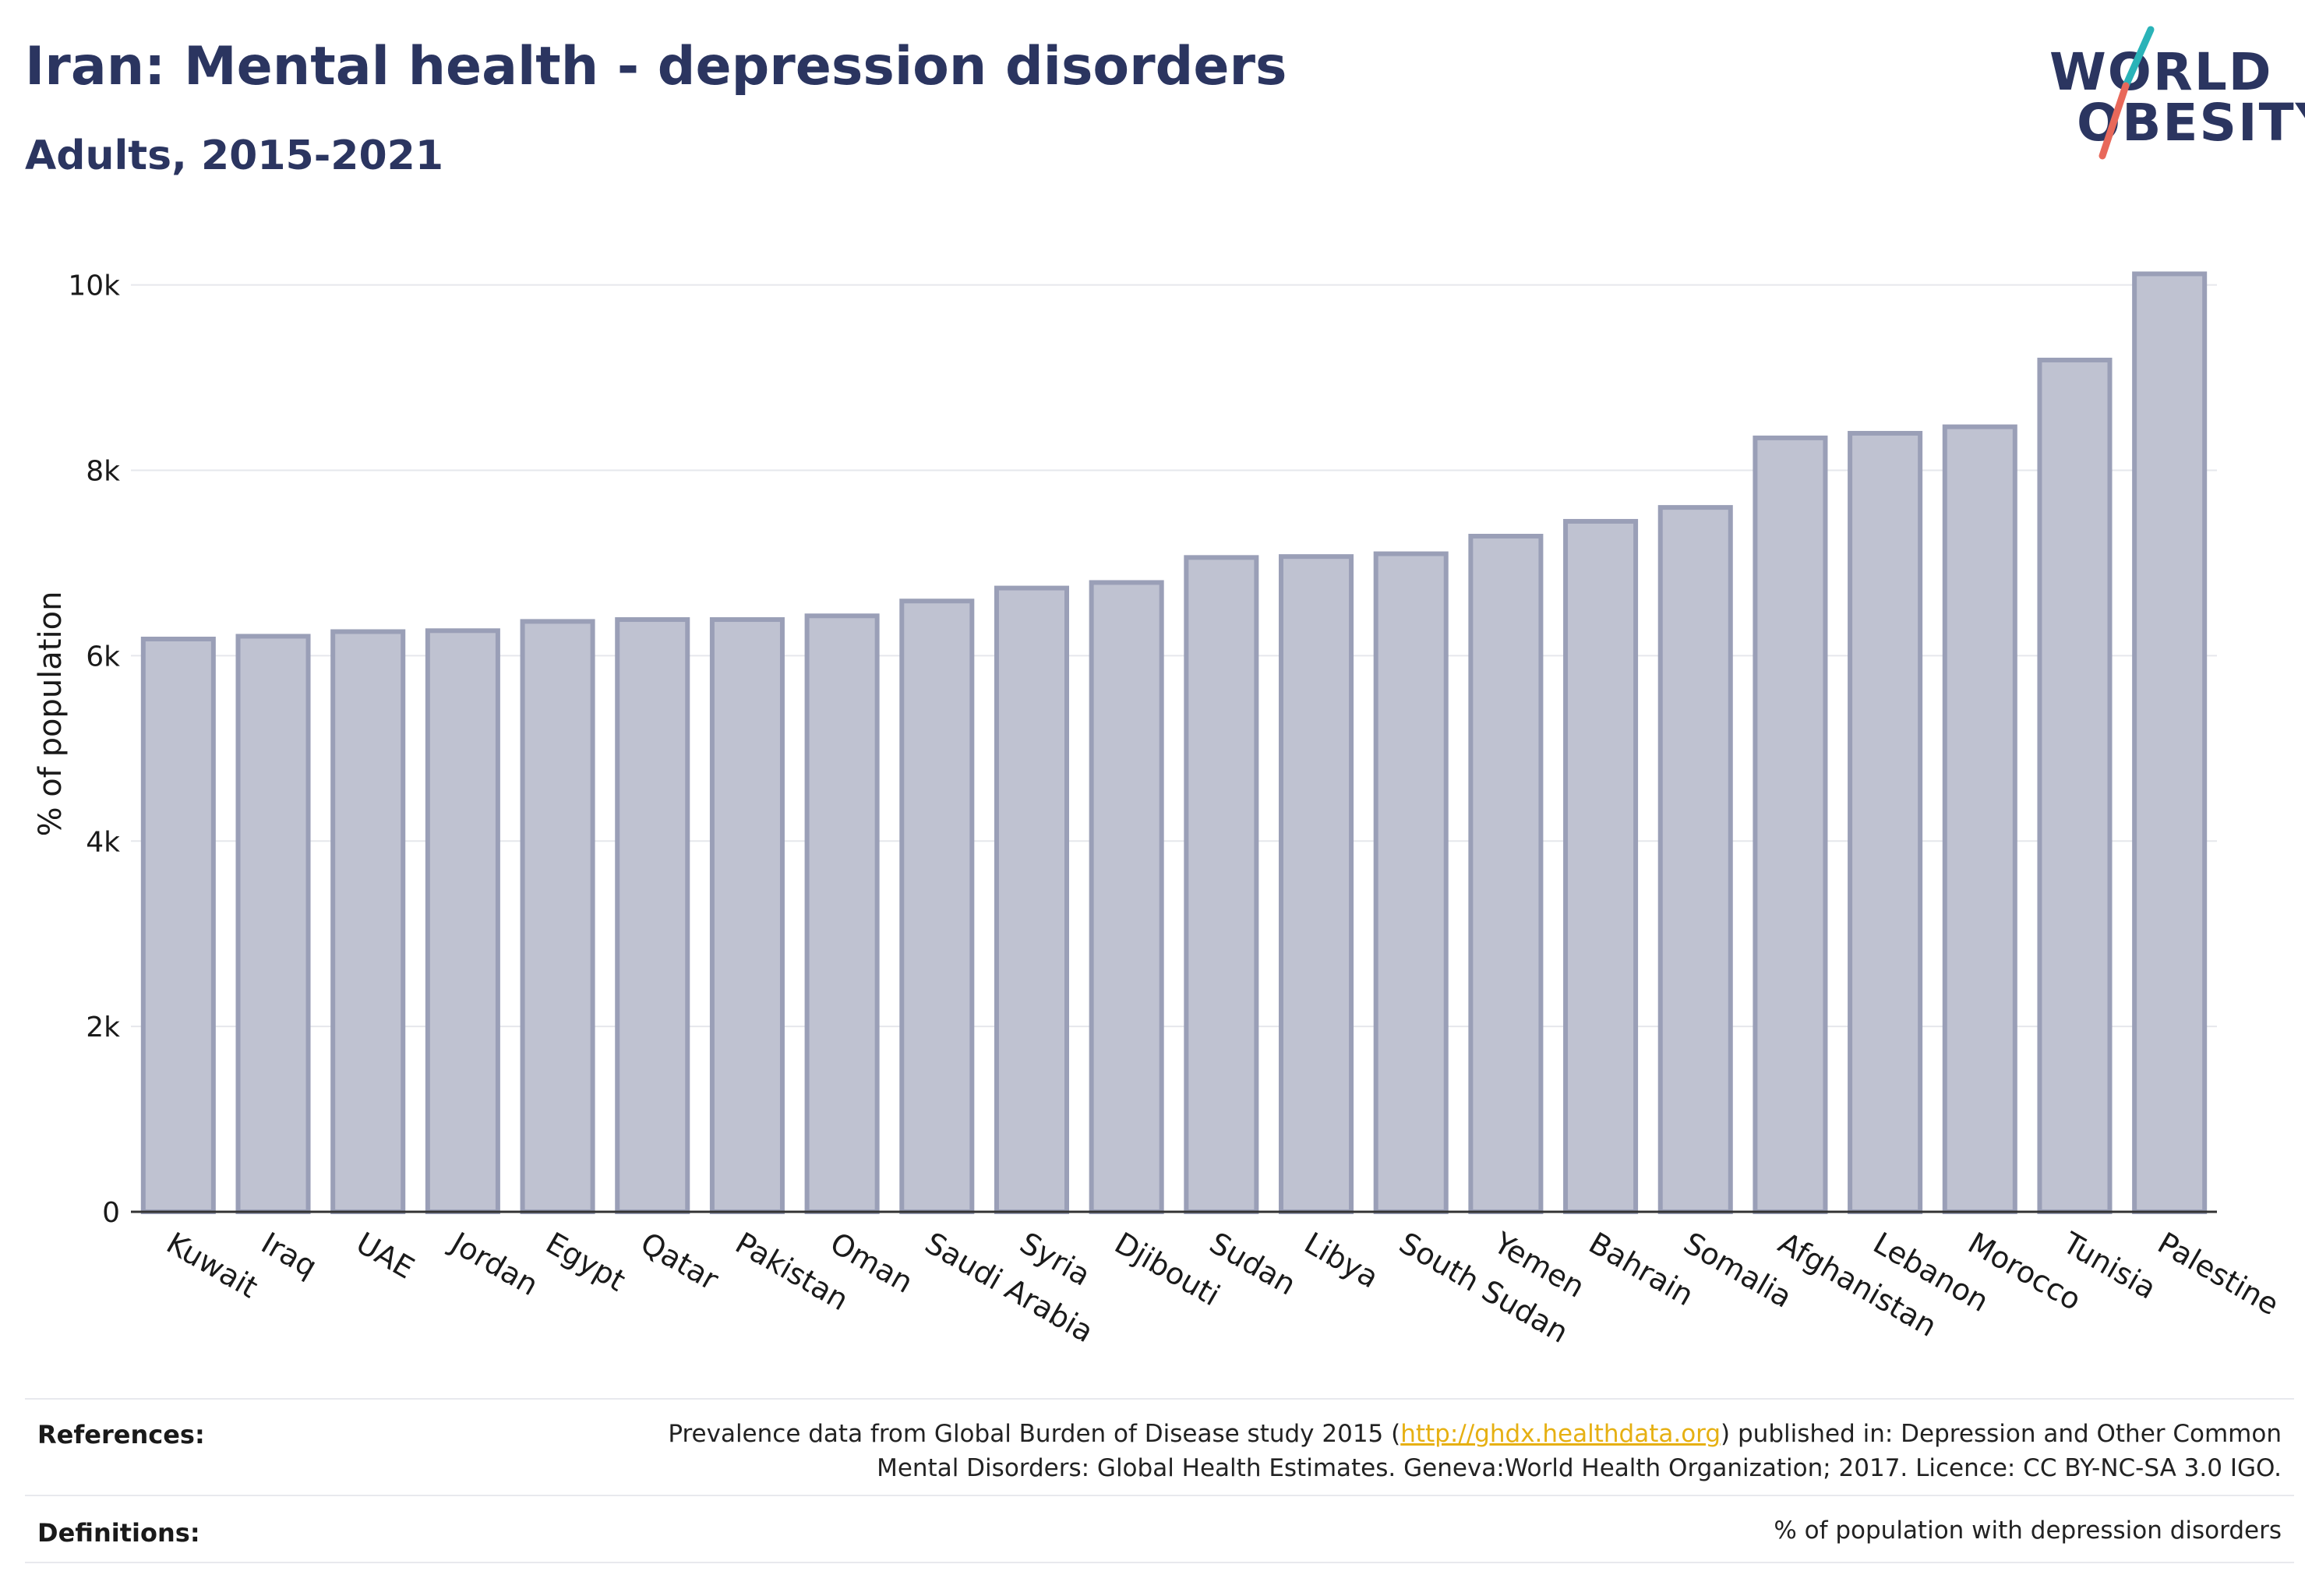 The width and height of the screenshot is (2305, 1596). What do you see at coordinates (385, 1256) in the screenshot?
I see `x-tick-label: UAE` at bounding box center [385, 1256].